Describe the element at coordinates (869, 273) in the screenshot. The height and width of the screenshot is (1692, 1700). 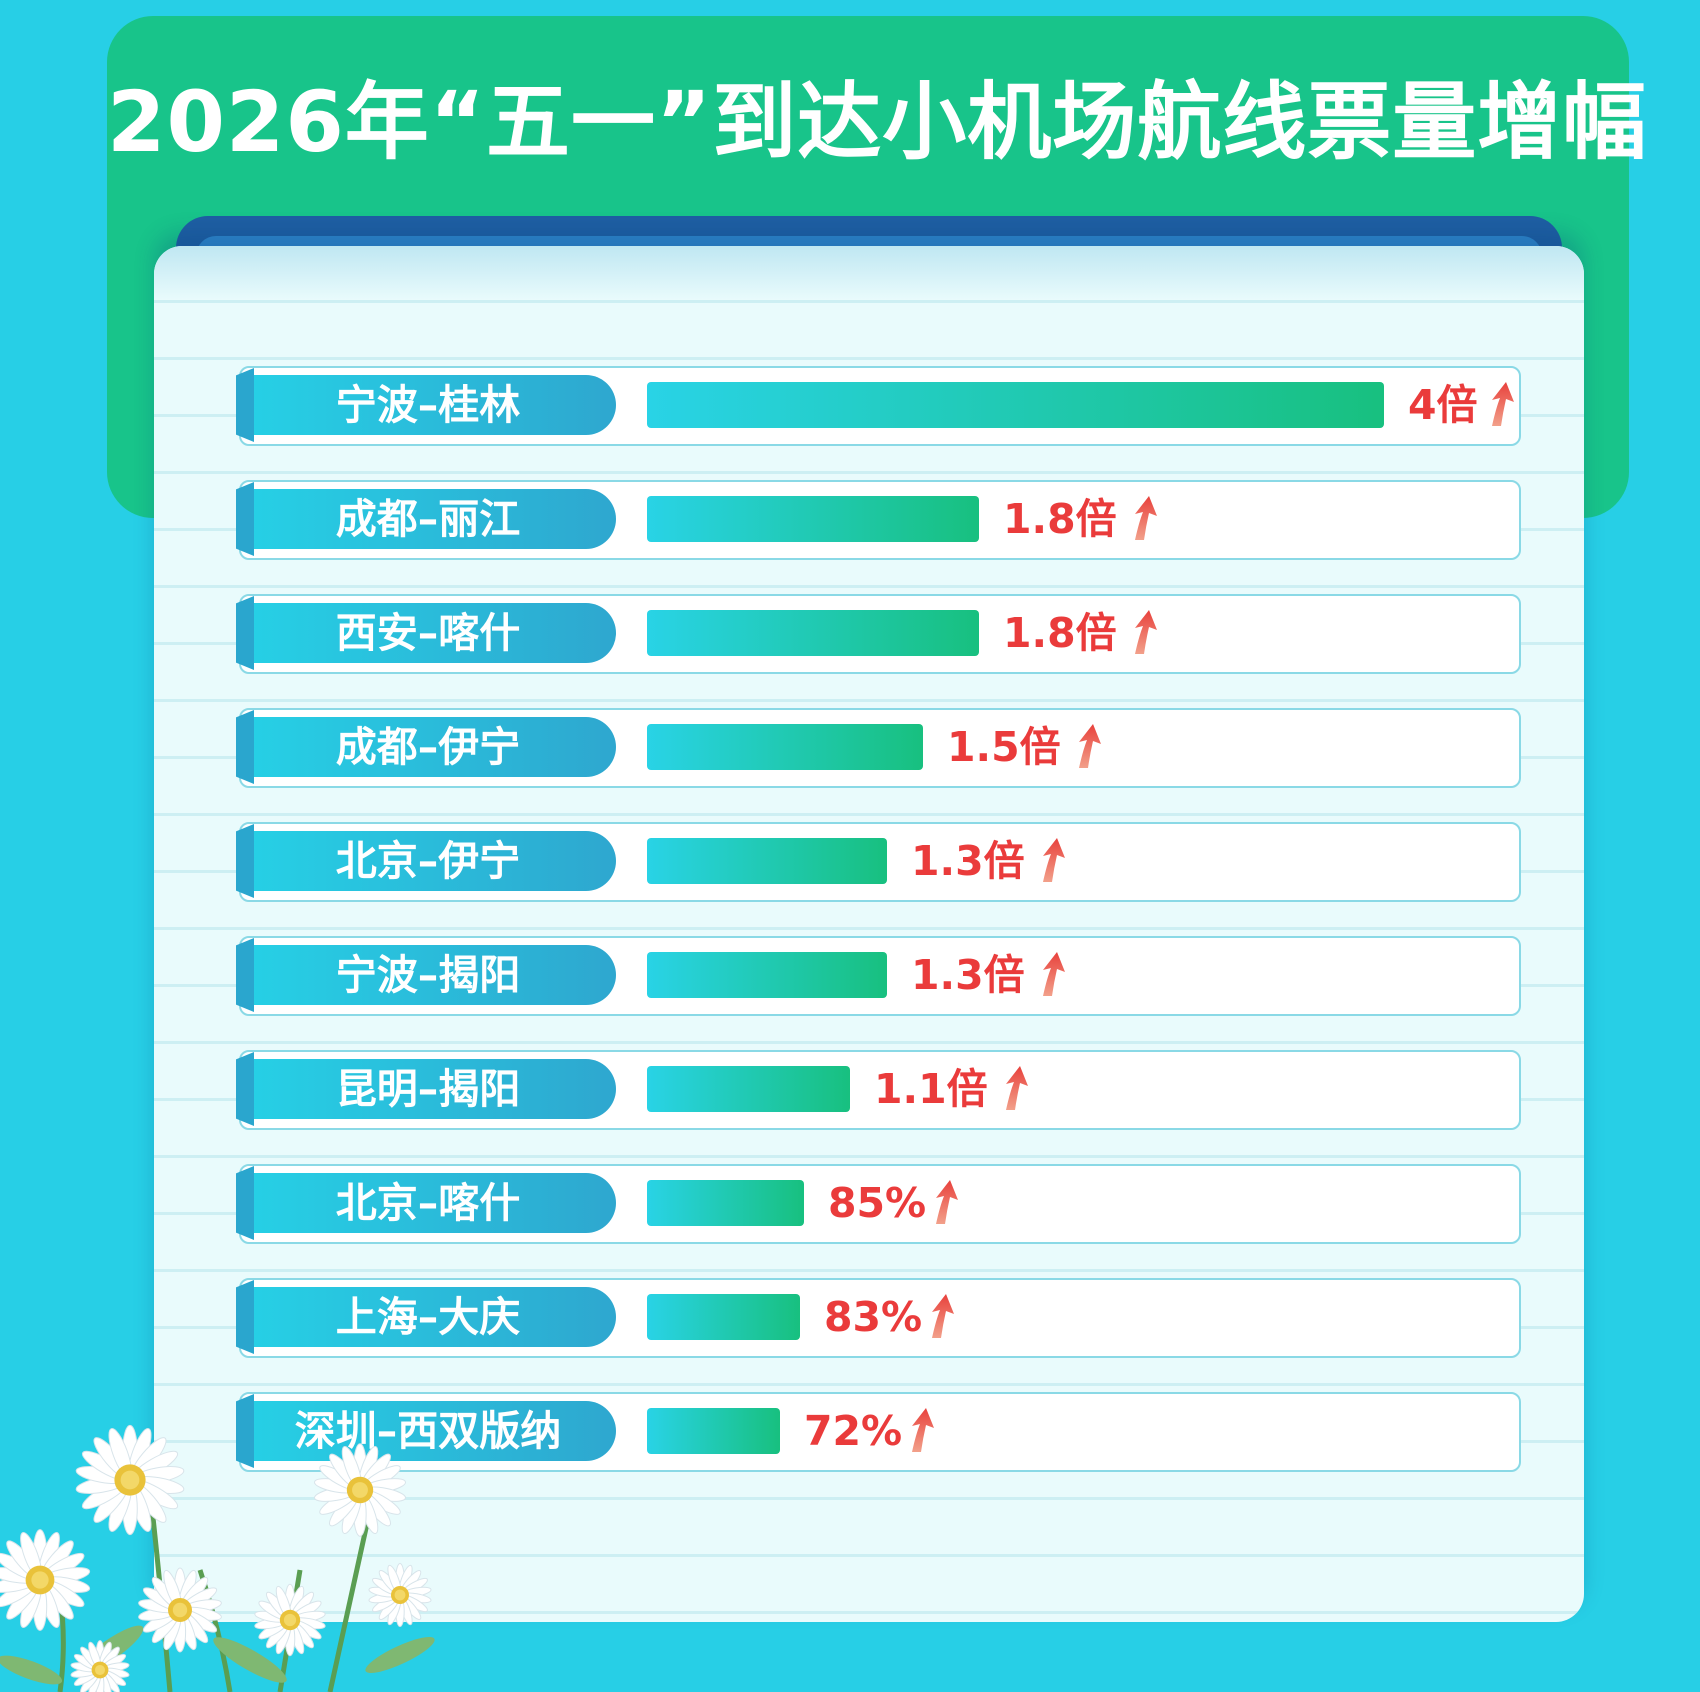
I see `paper-shadow-lip` at that location.